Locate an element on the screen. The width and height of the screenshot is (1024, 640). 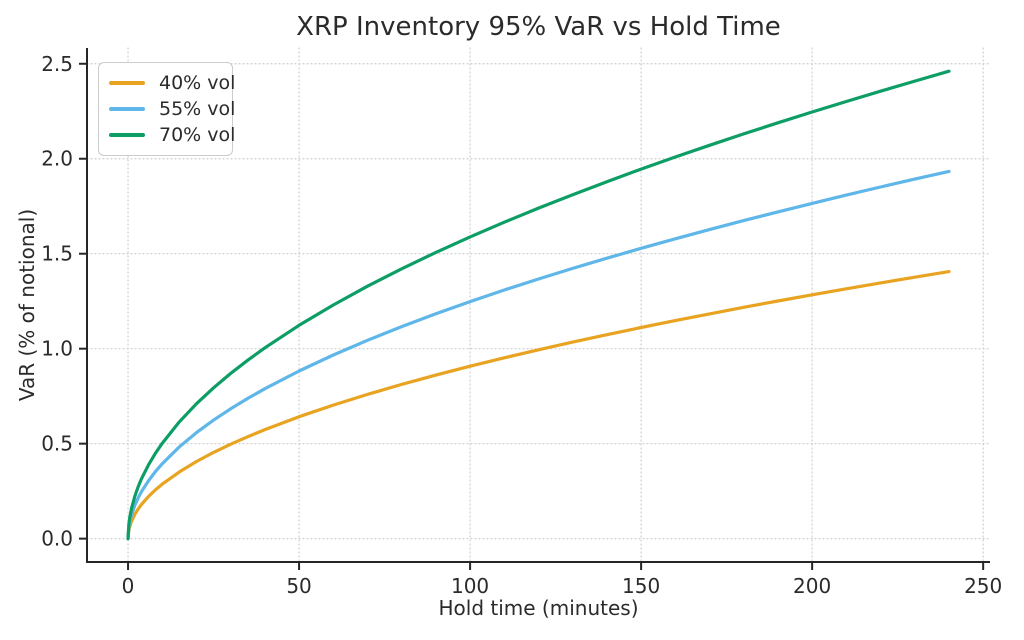
legend-label: 55% vol is located at coordinates (197, 109).